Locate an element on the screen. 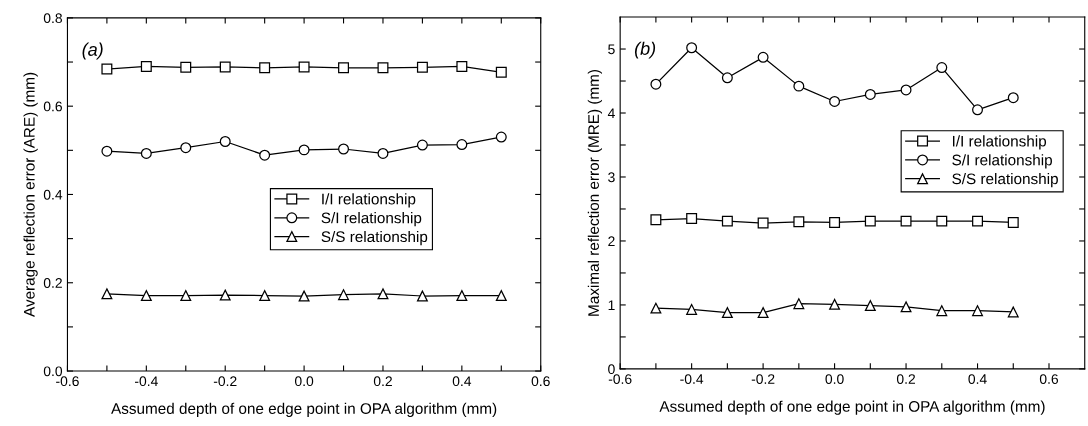  y-axis-title: Maximal reflection error (MRE) (mm) is located at coordinates (595, 192).